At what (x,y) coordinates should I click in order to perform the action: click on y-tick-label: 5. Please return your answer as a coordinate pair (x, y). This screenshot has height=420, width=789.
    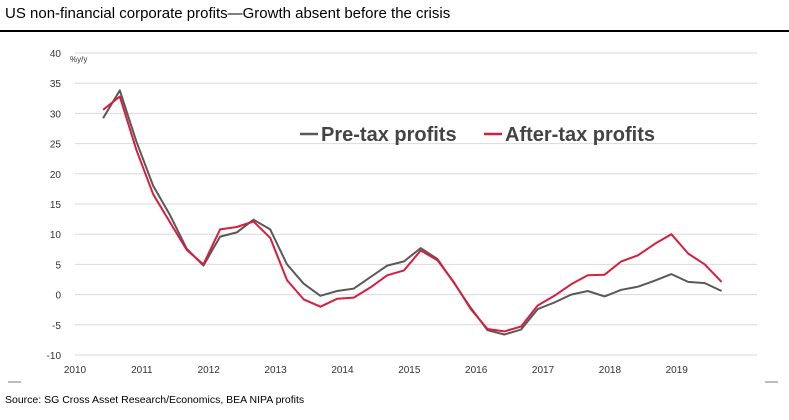
    Looking at the image, I should click on (58, 265).